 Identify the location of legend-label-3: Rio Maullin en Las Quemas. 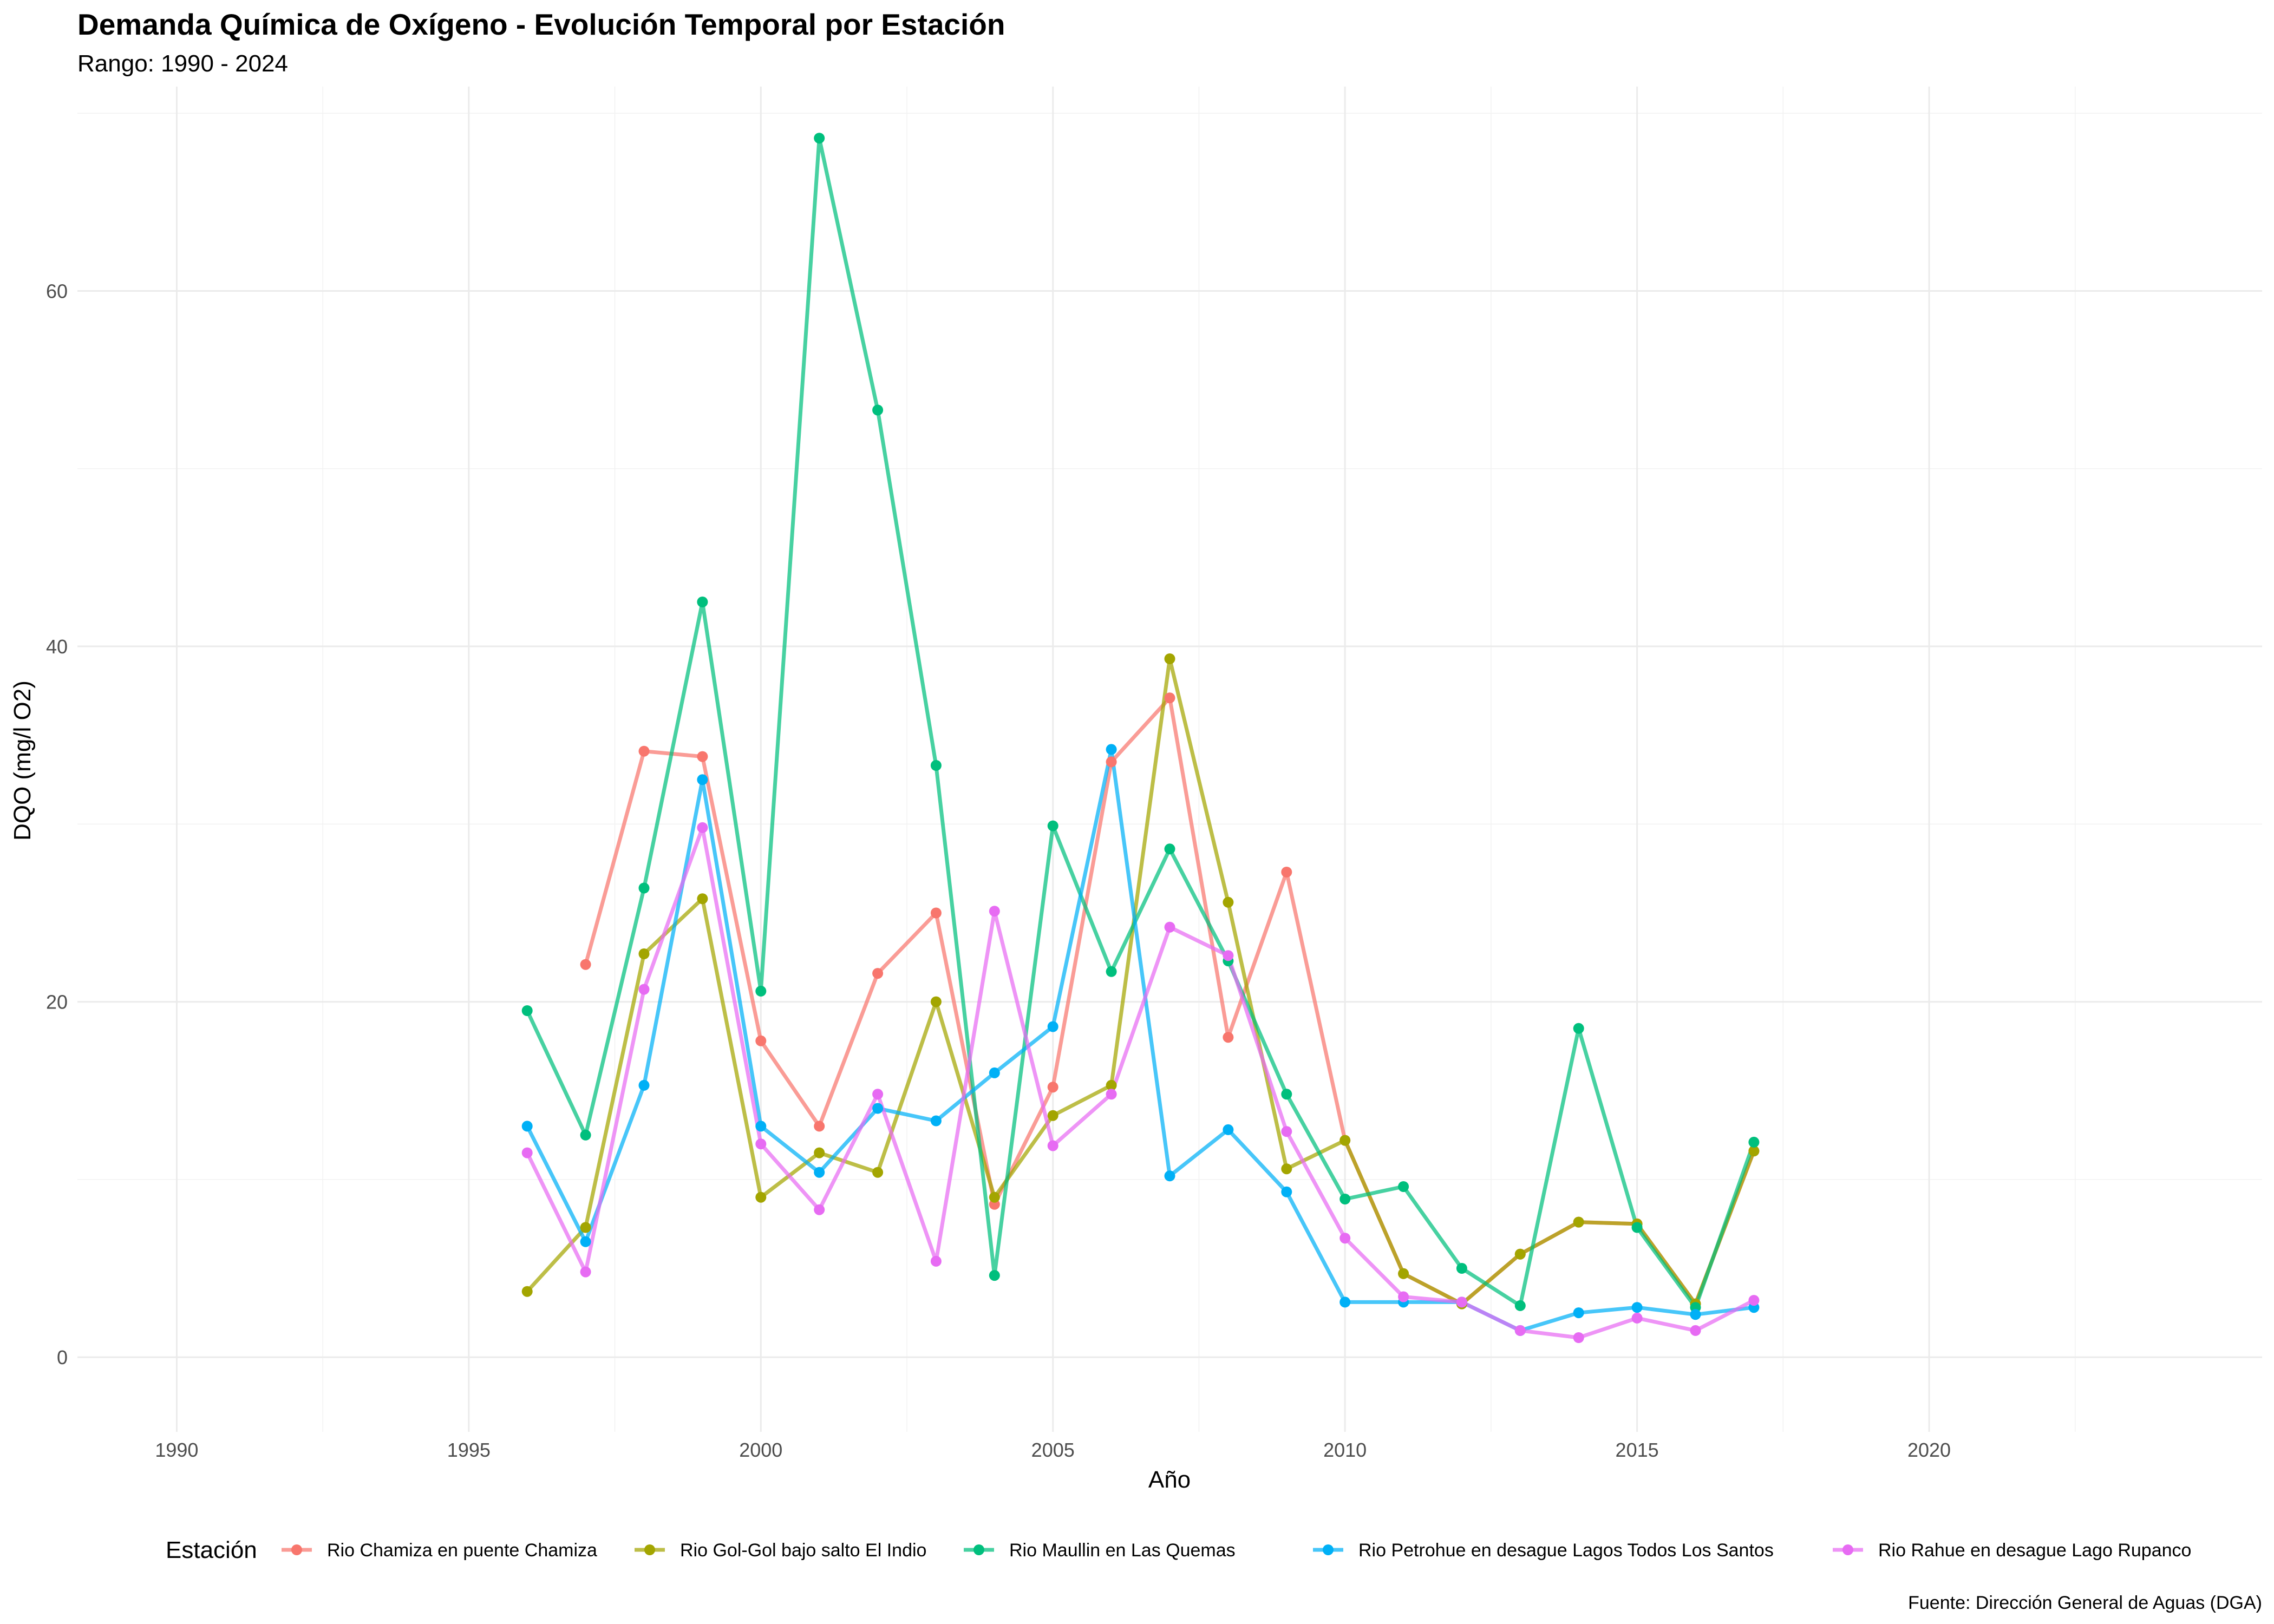
(1123, 1550).